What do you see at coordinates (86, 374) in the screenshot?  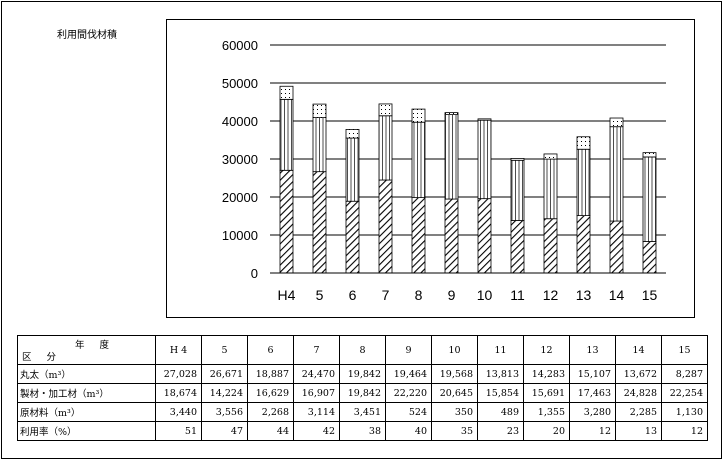 I see `row-label: 丸太（m³）` at bounding box center [86, 374].